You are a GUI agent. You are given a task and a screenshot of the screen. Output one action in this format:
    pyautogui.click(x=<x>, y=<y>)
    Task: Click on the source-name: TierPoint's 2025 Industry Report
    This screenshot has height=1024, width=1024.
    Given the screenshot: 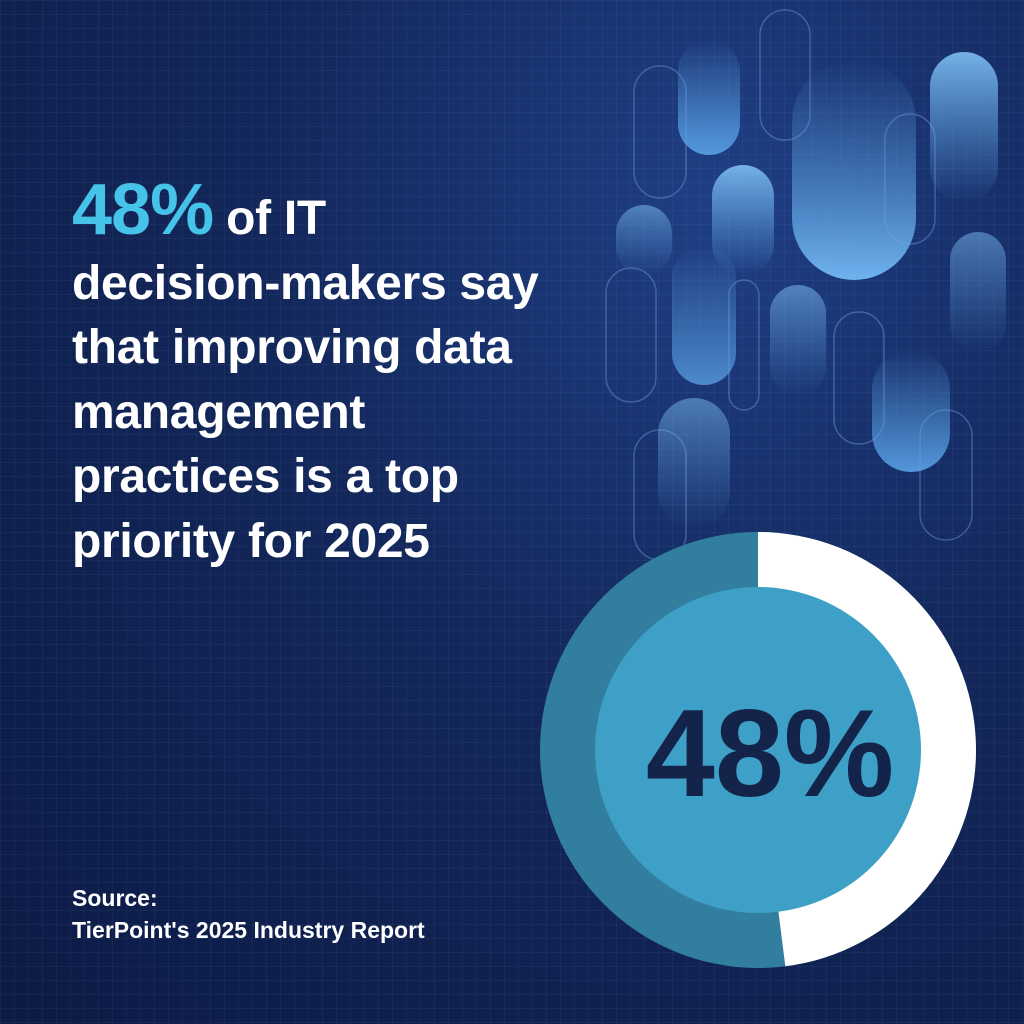 What is the action you would take?
    pyautogui.click(x=248, y=930)
    